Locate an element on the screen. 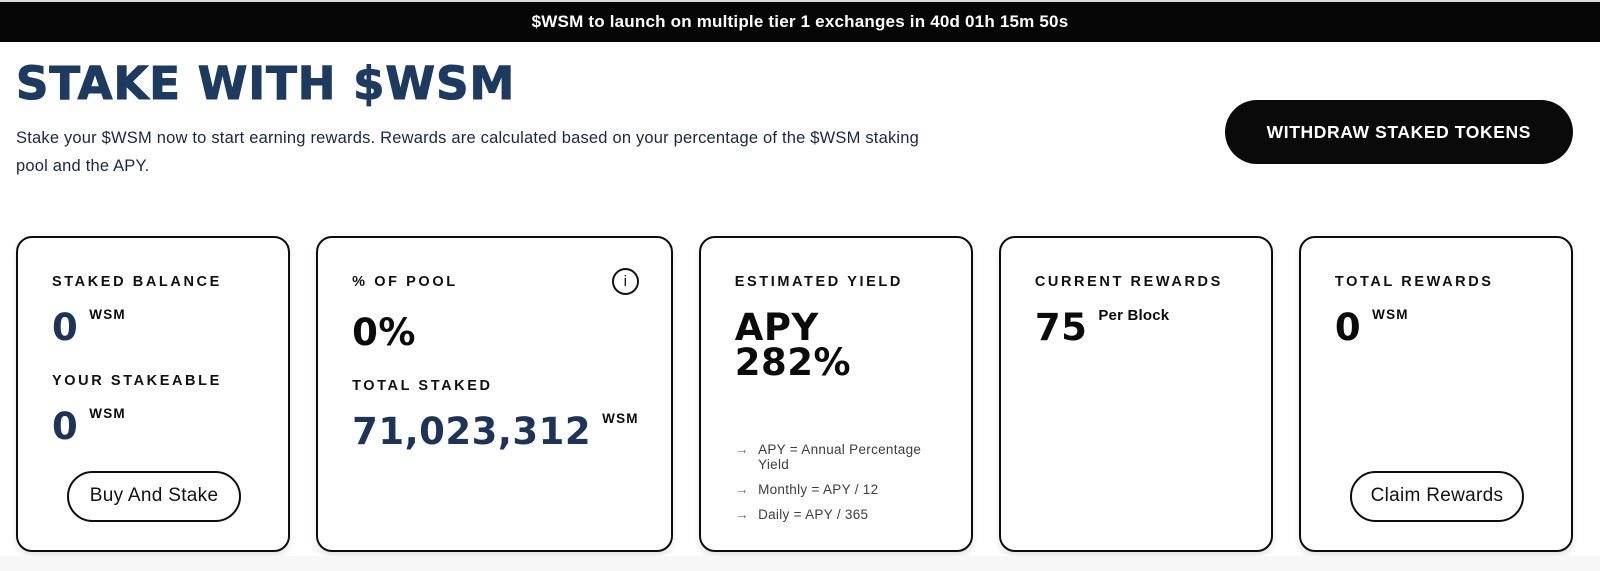  estimated-yield-label: ESTIMATED YIELD is located at coordinates (818, 281).